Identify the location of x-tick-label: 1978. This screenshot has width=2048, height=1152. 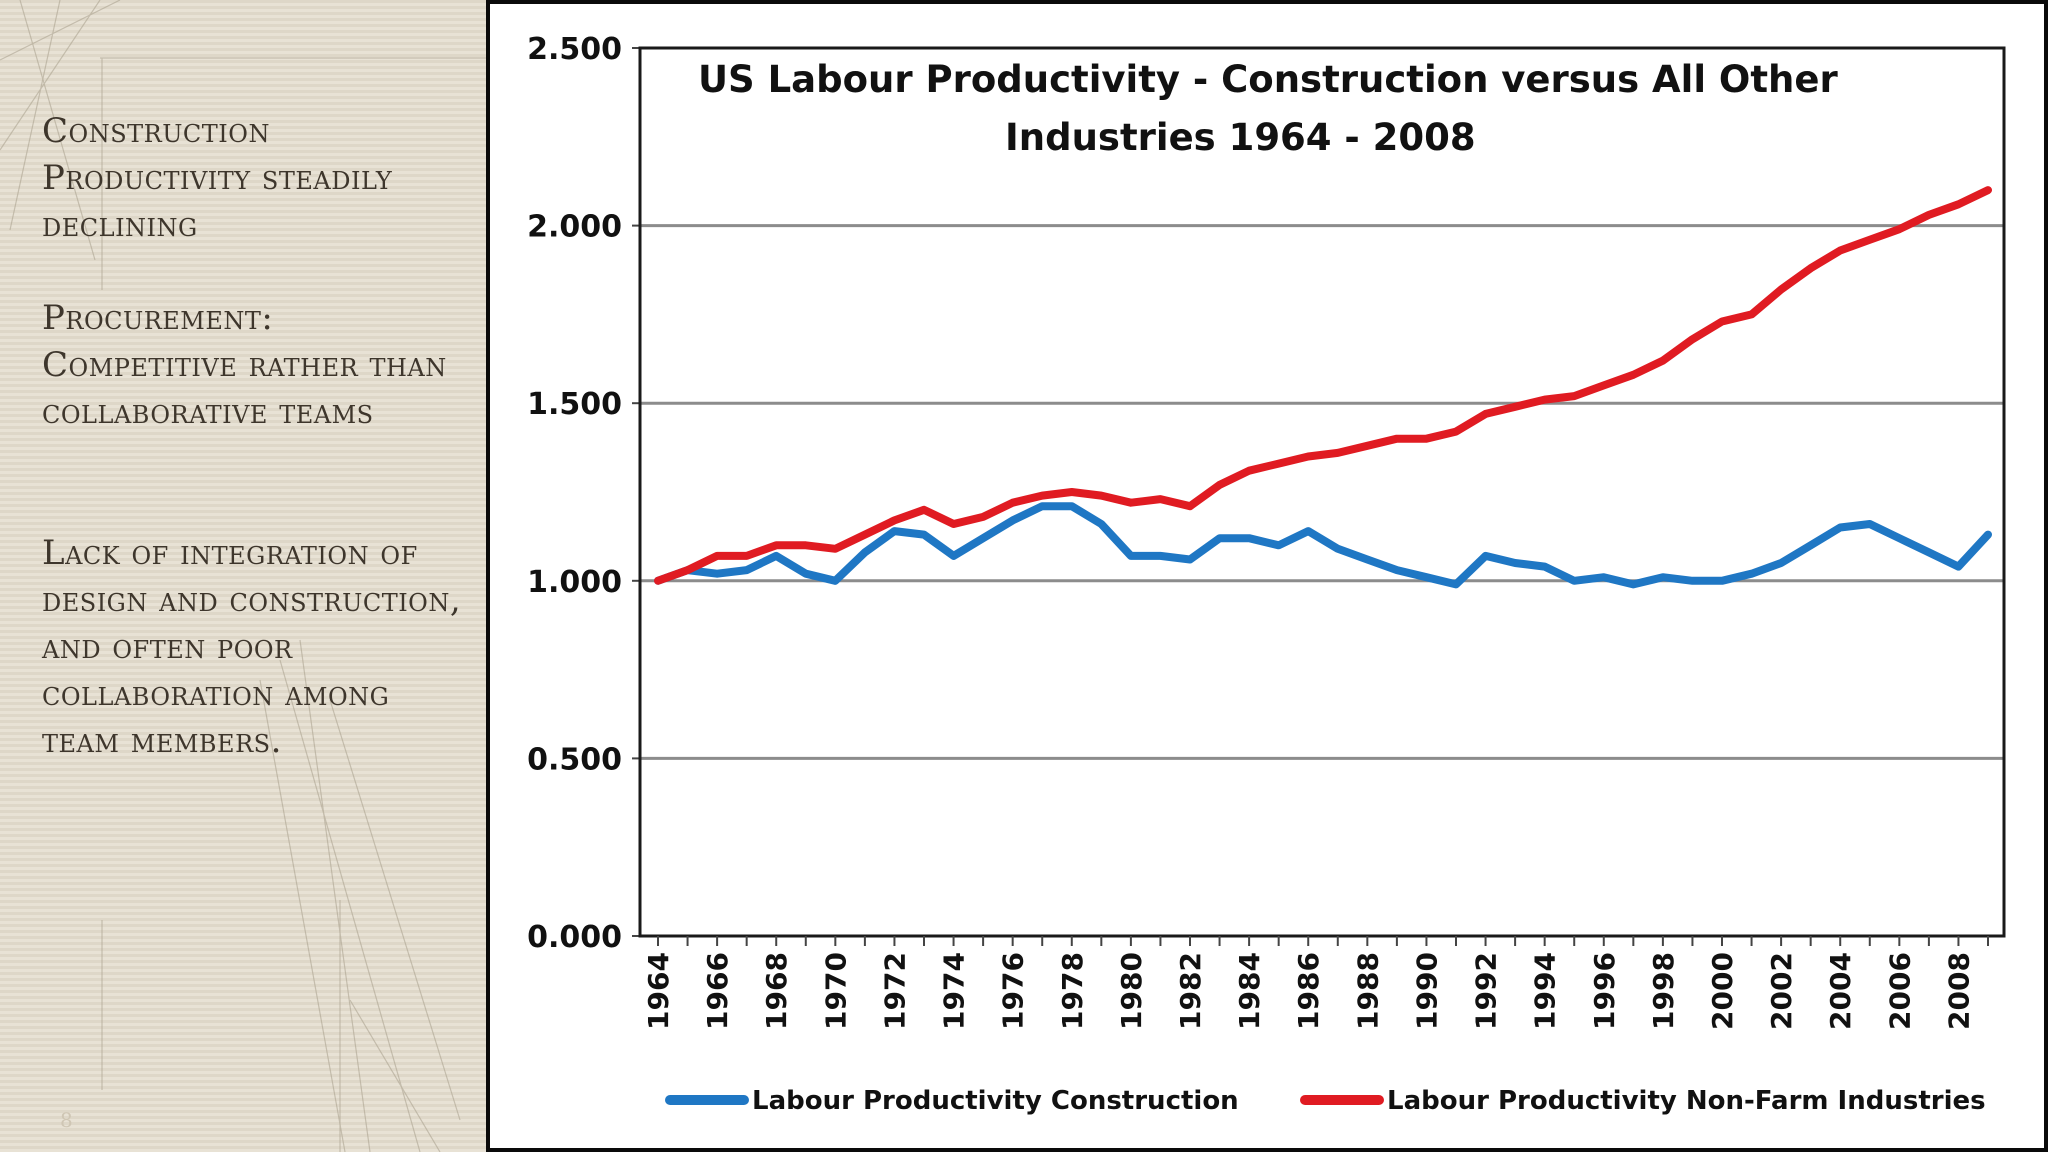
(1072, 991).